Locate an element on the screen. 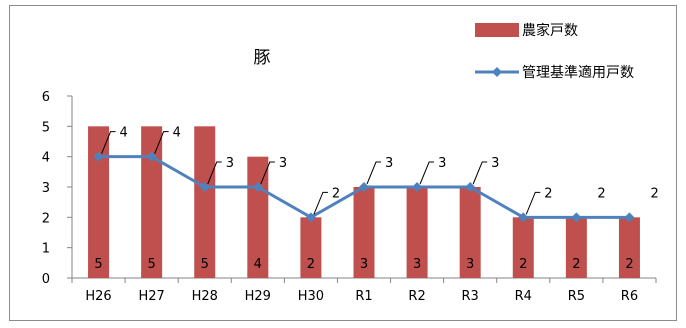  bar-data-label: 4 is located at coordinates (258, 264).